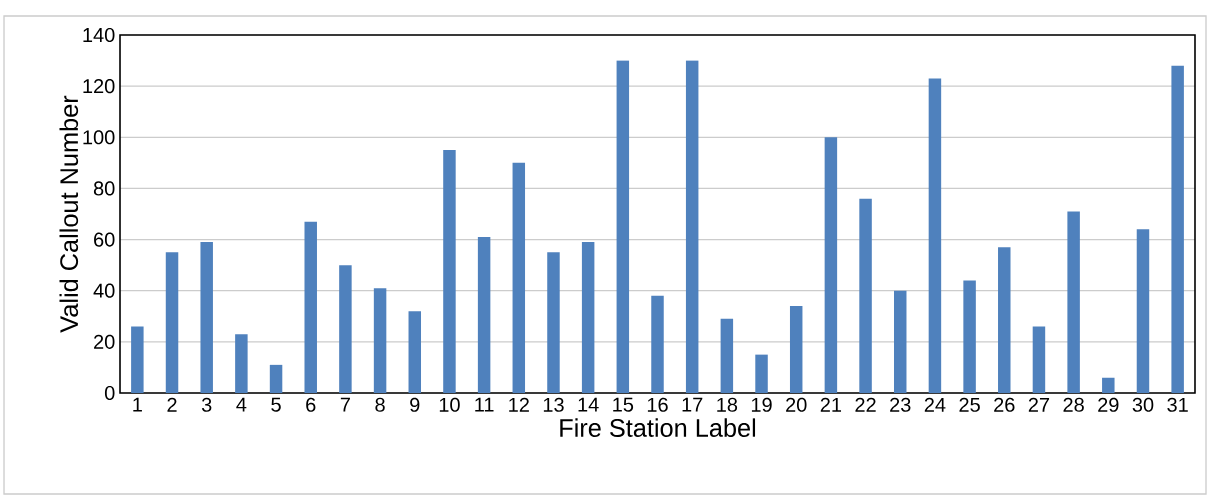  Describe the element at coordinates (311, 404) in the screenshot. I see `x-tick-label: 6` at that location.